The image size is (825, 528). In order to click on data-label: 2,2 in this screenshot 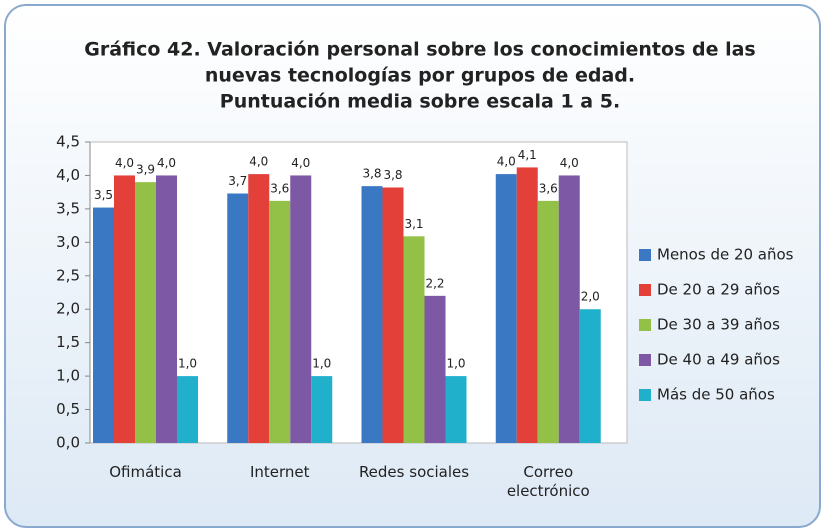, I will do `click(434, 283)`.